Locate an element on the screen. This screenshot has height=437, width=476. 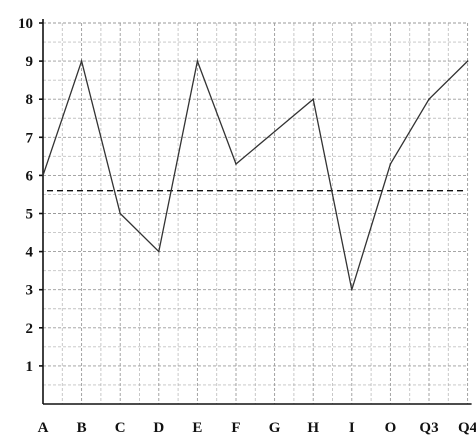
y-tick-label: 1 is located at coordinates (30, 367).